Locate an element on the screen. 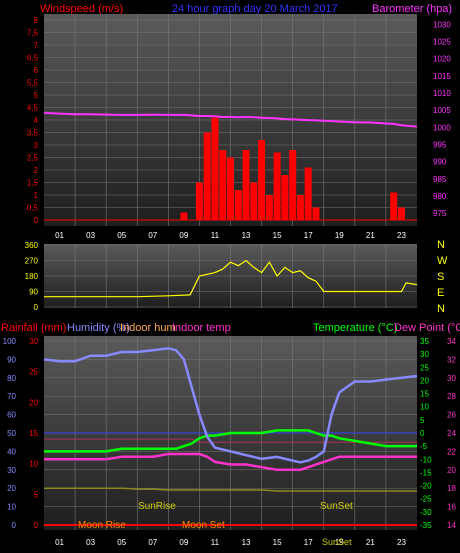  dew-point-axis-title: Dew Point (°C) is located at coordinates (427, 328).